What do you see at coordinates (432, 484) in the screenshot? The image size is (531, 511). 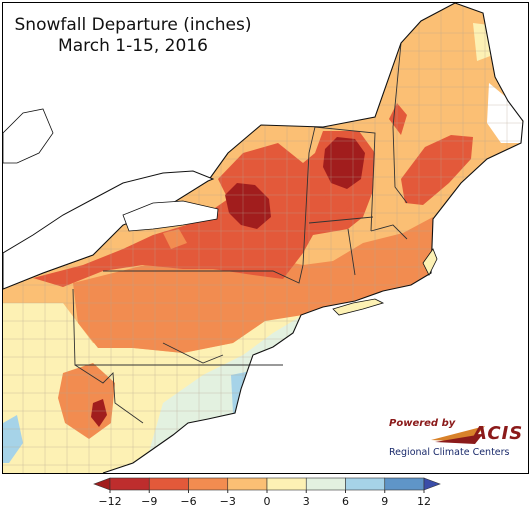 I see `legend-over-arrow` at bounding box center [432, 484].